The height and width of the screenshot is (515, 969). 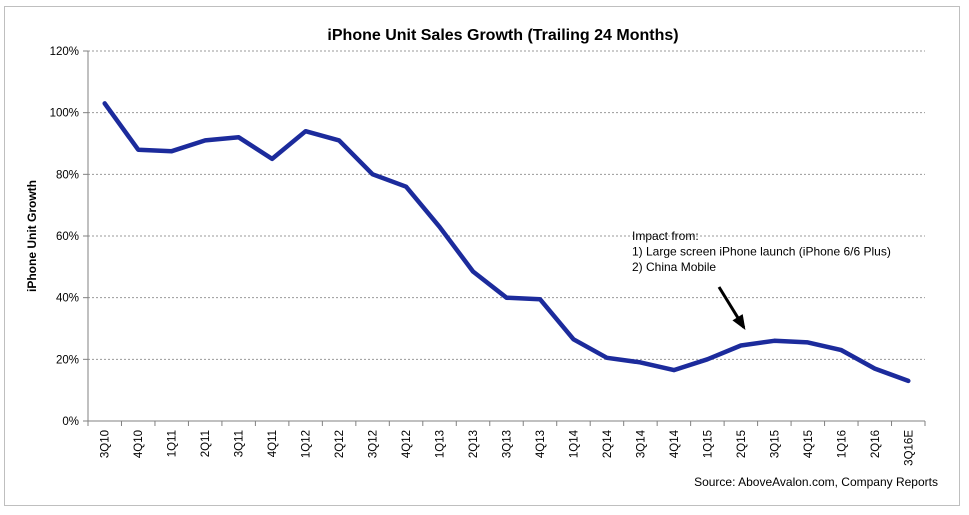 What do you see at coordinates (340, 444) in the screenshot?
I see `x-tick-label: 2Q12` at bounding box center [340, 444].